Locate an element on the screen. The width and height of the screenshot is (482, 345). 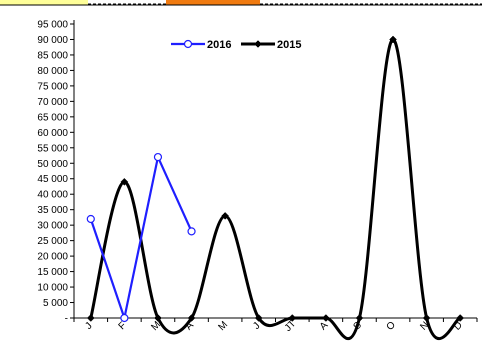
x-tick-label: M is located at coordinates (224, 326).